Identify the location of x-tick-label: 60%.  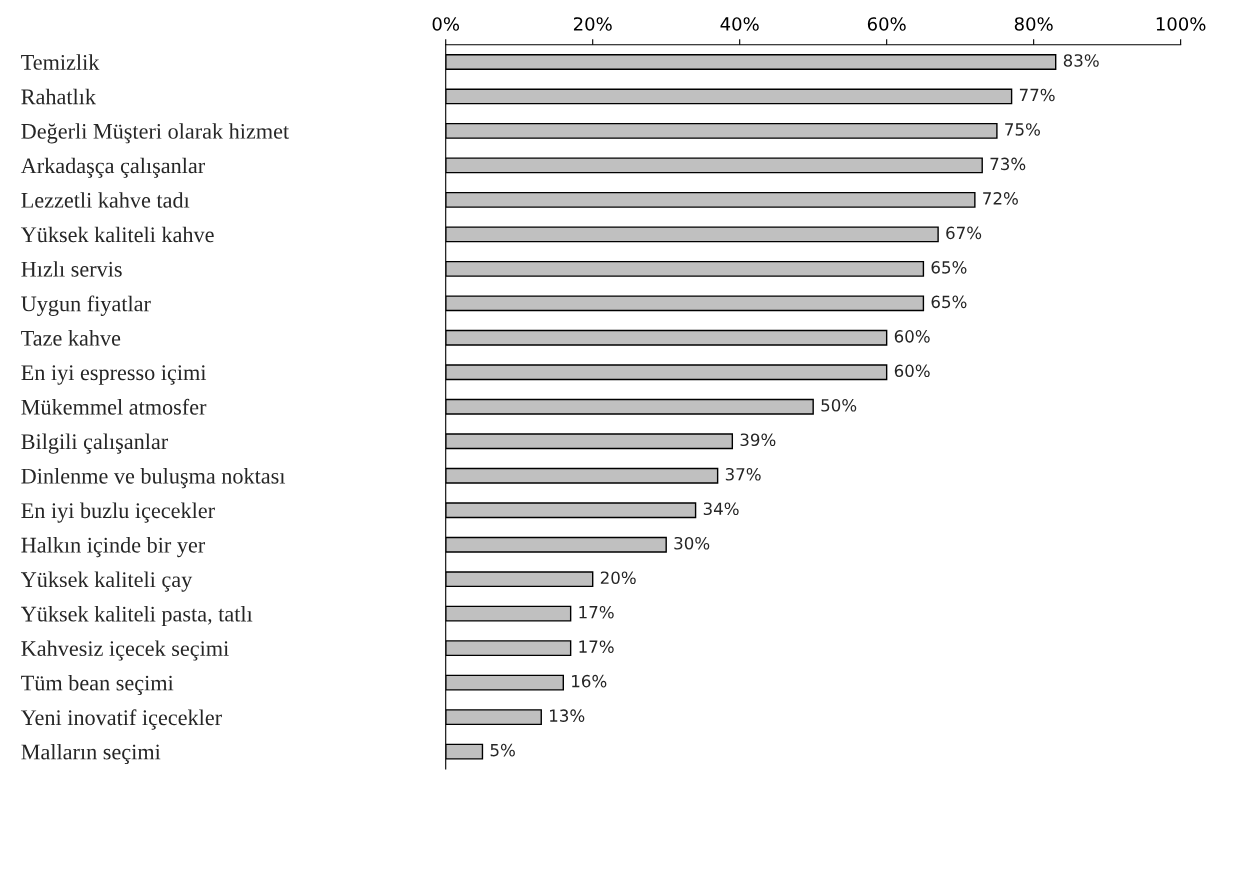
(886, 24).